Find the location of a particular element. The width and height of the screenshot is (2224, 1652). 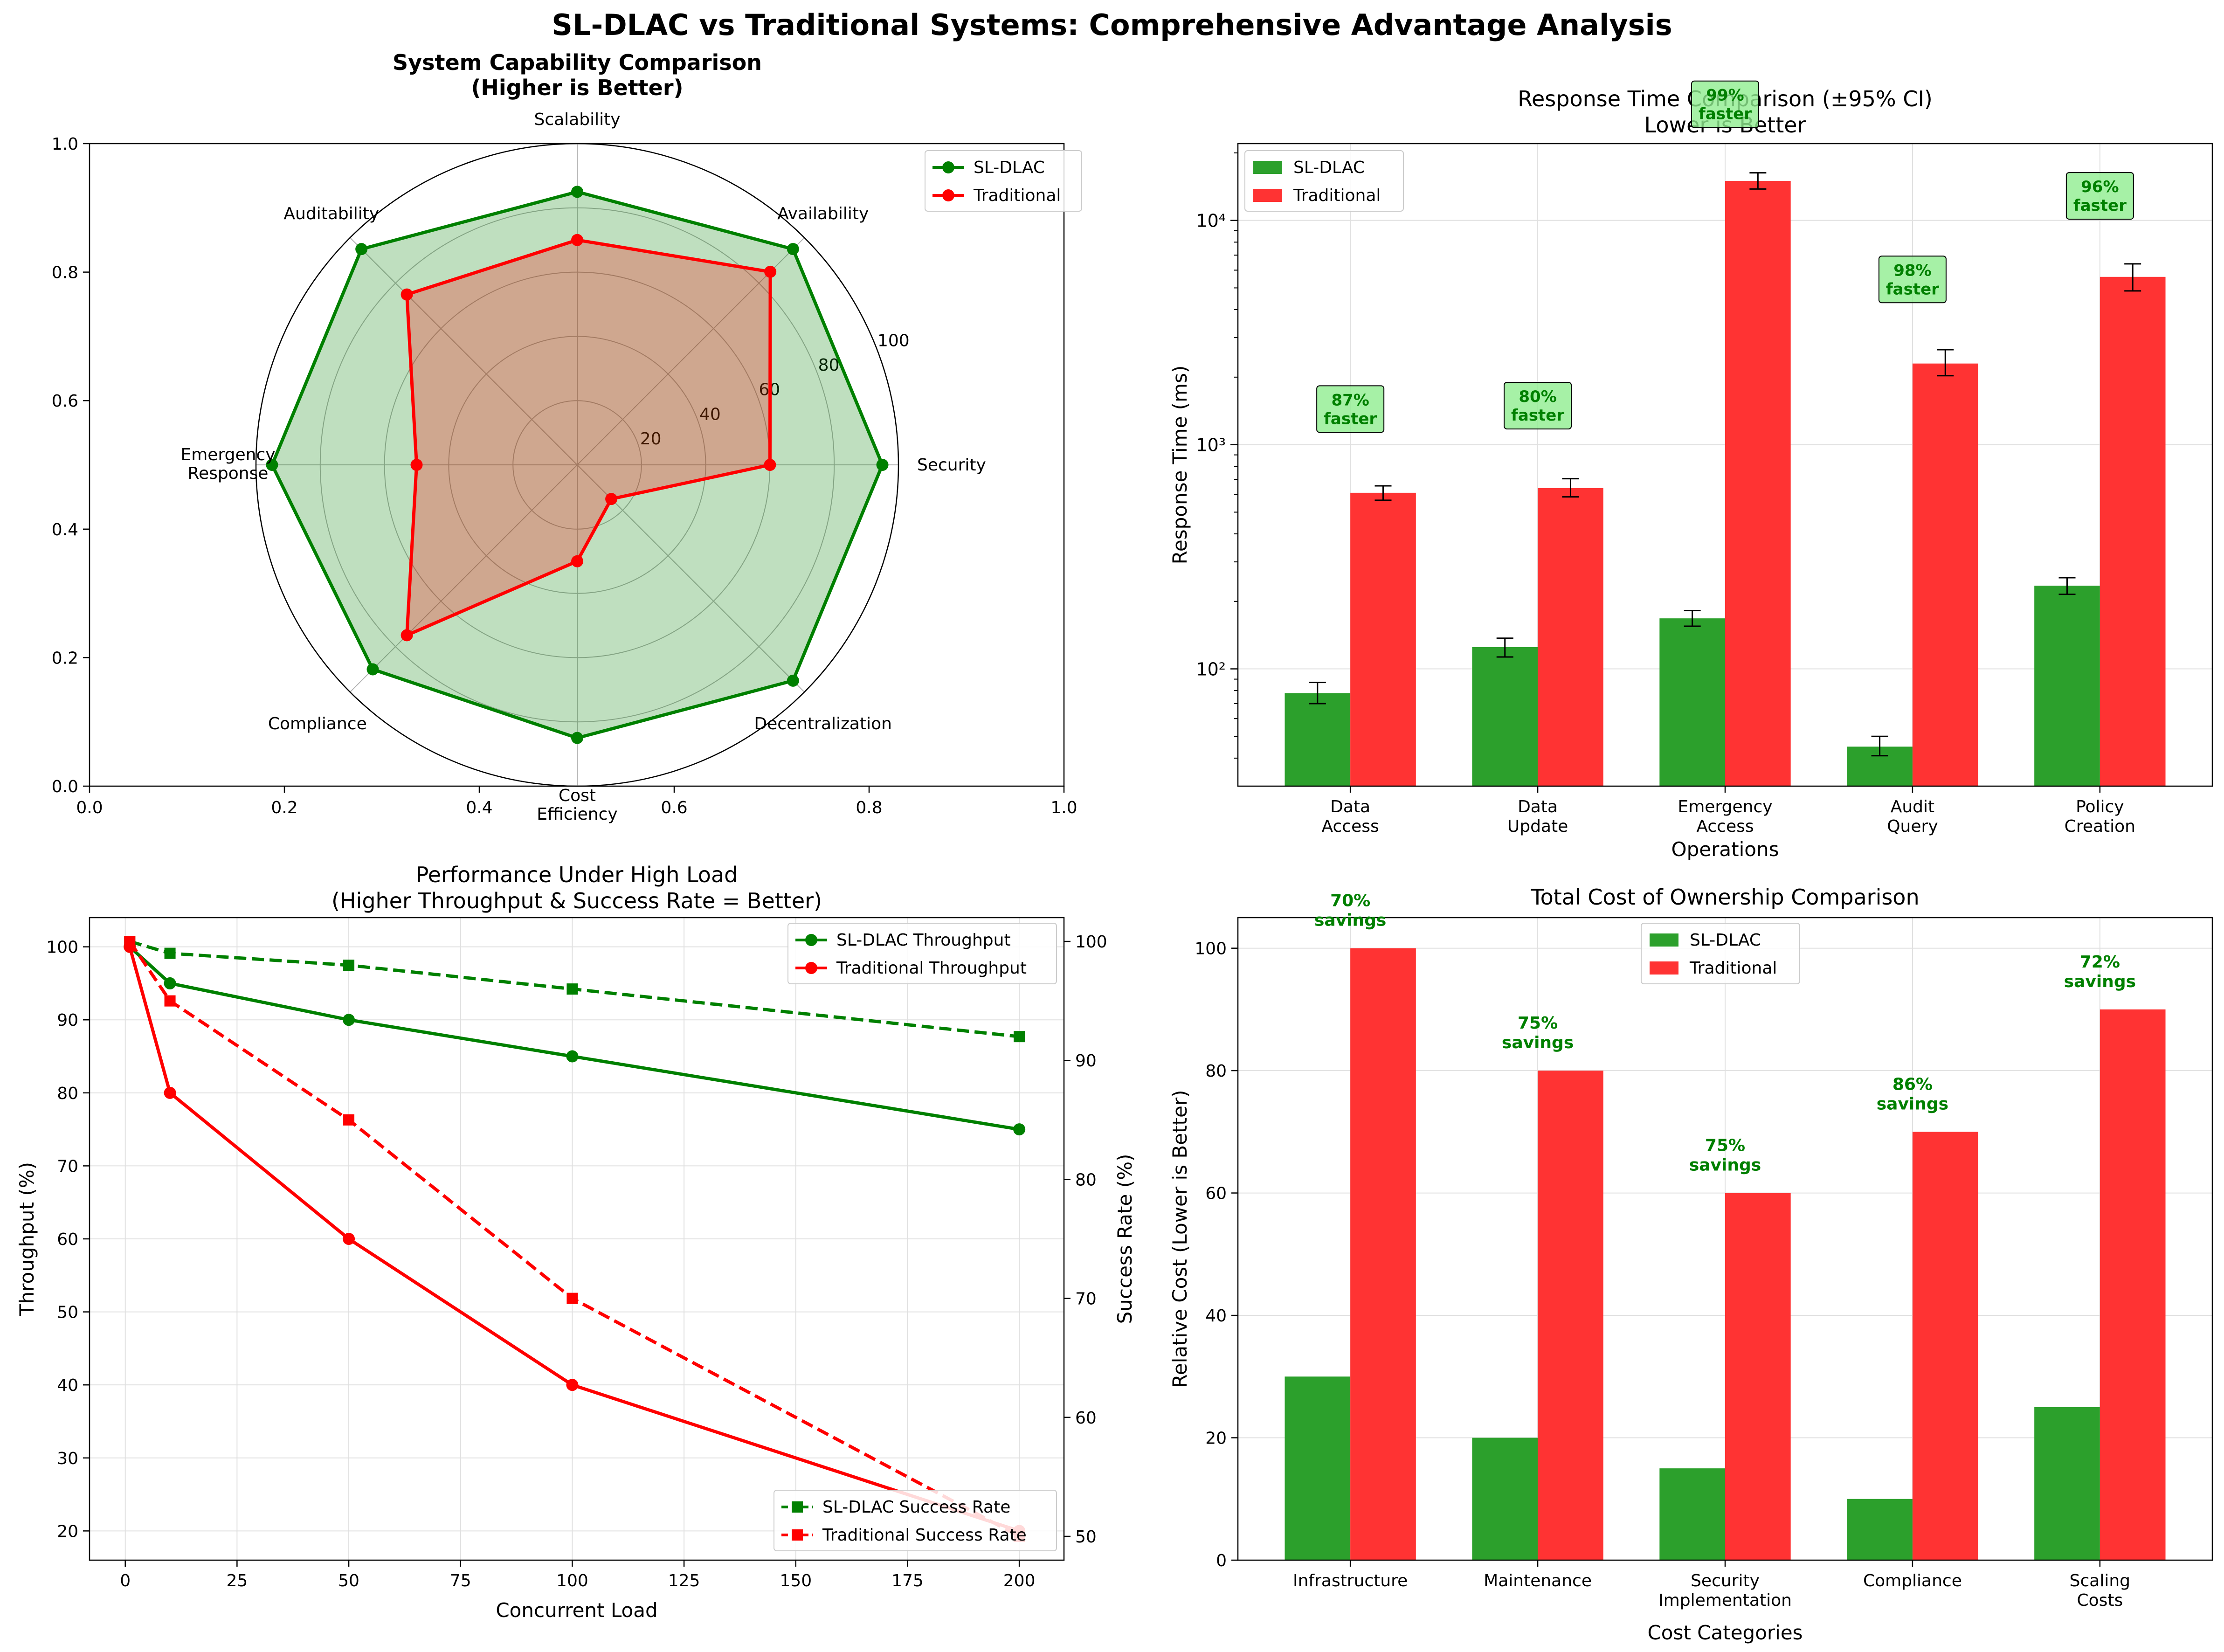

response-annotation: 80% faster is located at coordinates (1537, 406).